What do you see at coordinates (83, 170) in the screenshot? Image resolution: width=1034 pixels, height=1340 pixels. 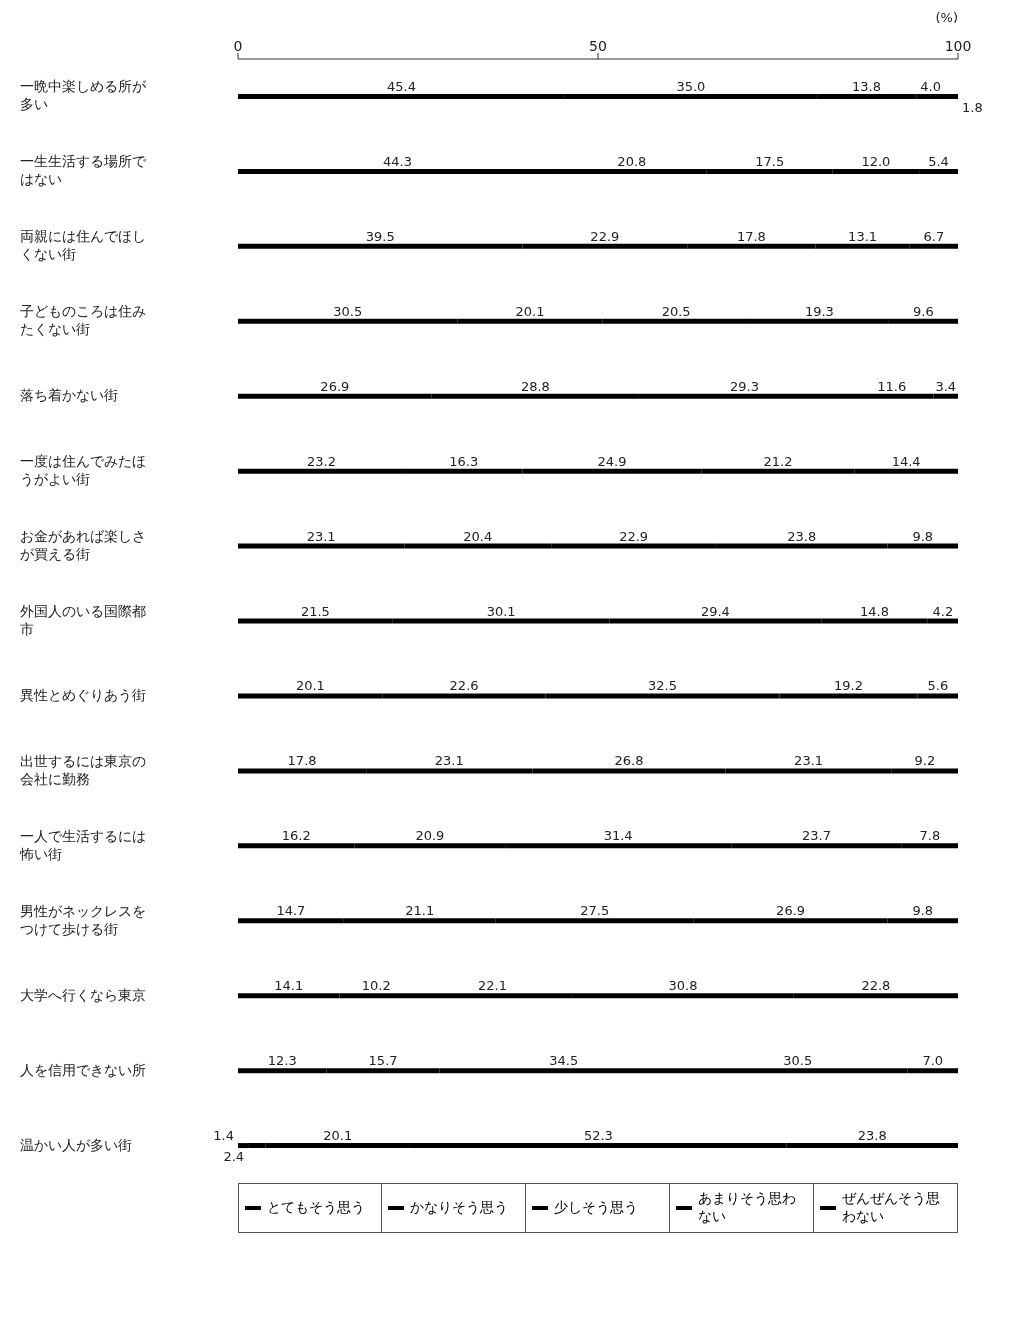 I see `y-tick-label: 一生生活する場所ではない` at bounding box center [83, 170].